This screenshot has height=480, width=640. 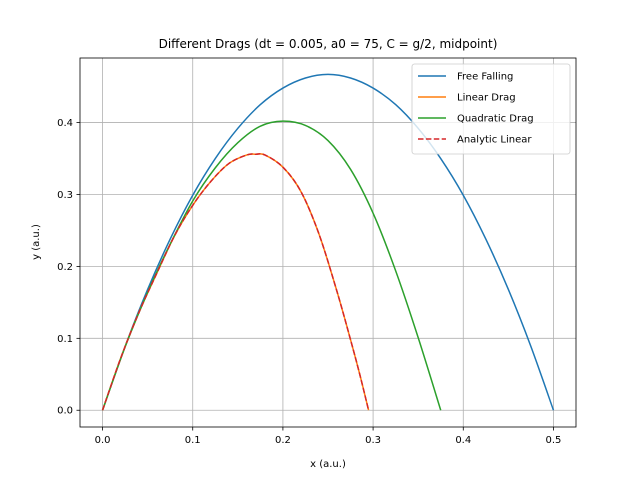 I want to click on legend-label: Linear Drag, so click(x=486, y=98).